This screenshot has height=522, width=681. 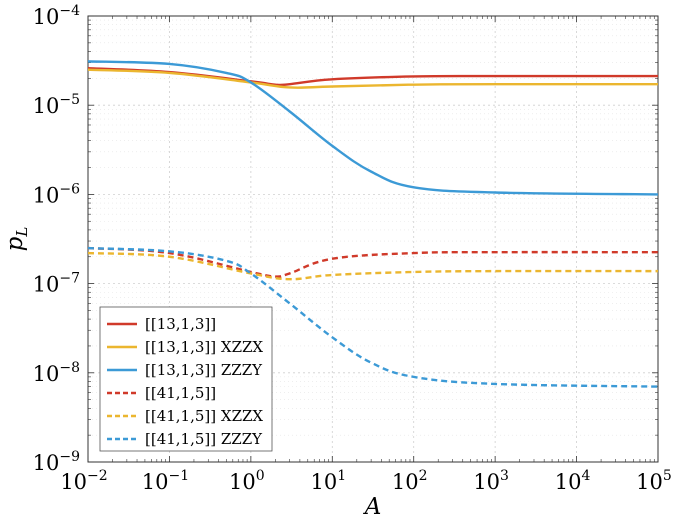 I want to click on y-tick-label: 10⁻⁸, so click(x=56, y=373).